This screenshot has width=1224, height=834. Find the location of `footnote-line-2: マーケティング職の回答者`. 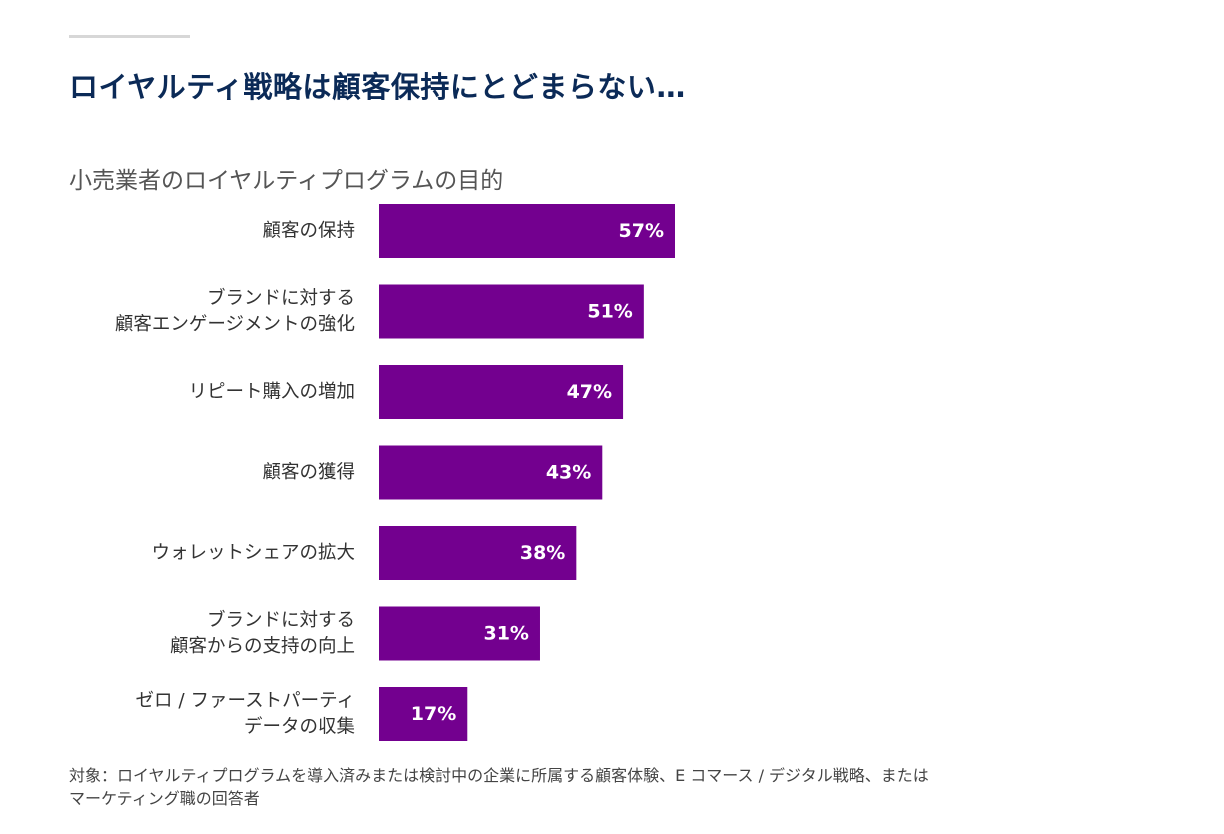

footnote-line-2: マーケティング職の回答者 is located at coordinates (164, 798).